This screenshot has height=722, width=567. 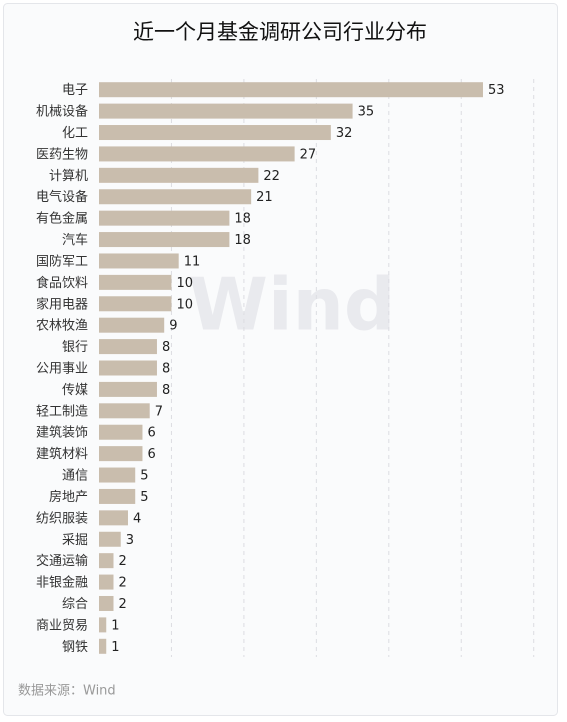 What do you see at coordinates (496, 90) in the screenshot?
I see `value-label: 53` at bounding box center [496, 90].